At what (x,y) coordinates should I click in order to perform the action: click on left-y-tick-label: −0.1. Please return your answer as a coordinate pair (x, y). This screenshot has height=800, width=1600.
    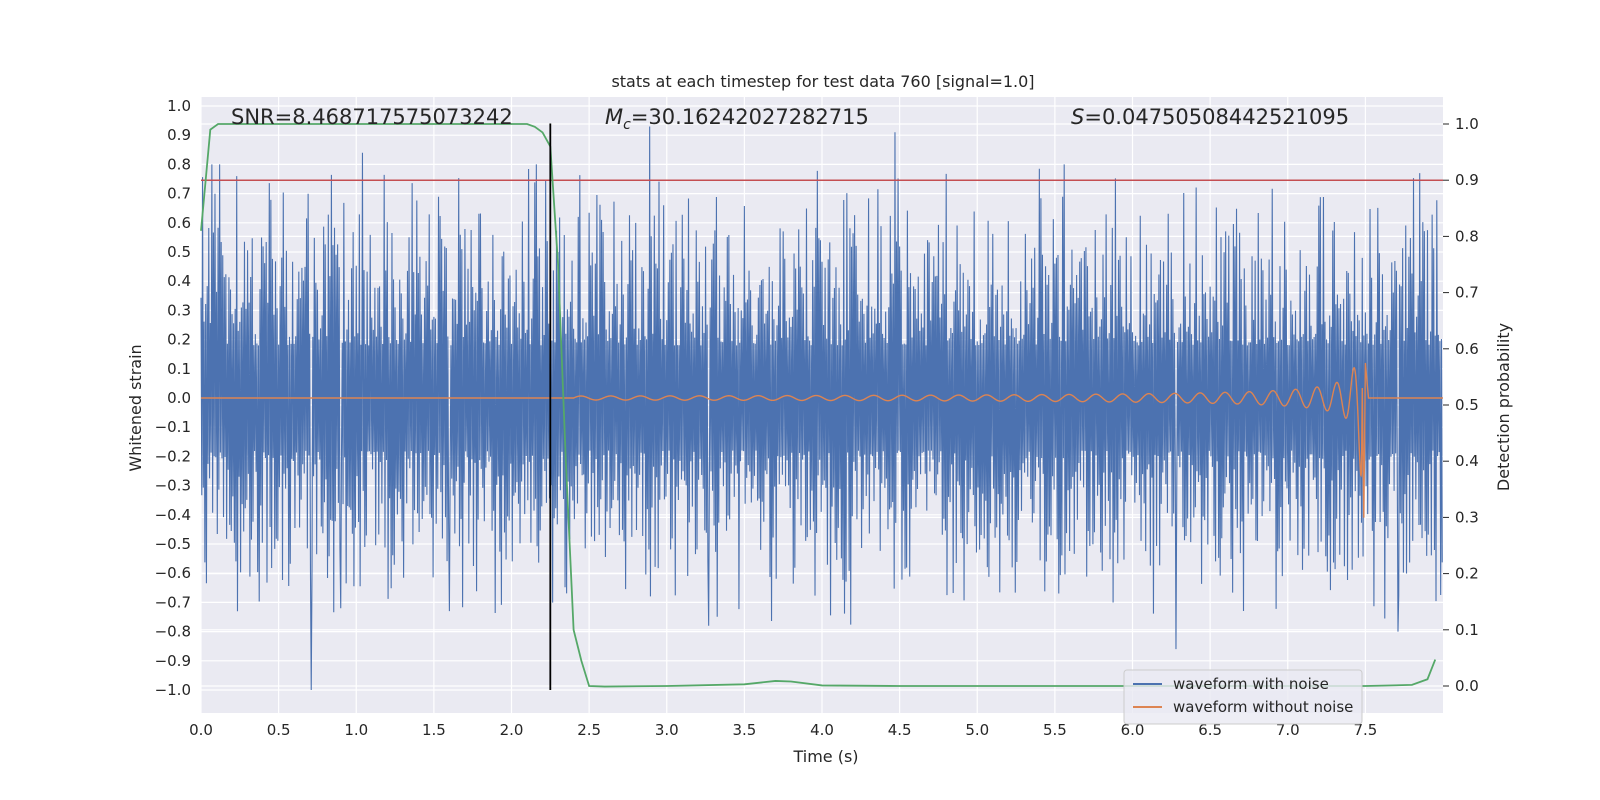
    Looking at the image, I should click on (173, 427).